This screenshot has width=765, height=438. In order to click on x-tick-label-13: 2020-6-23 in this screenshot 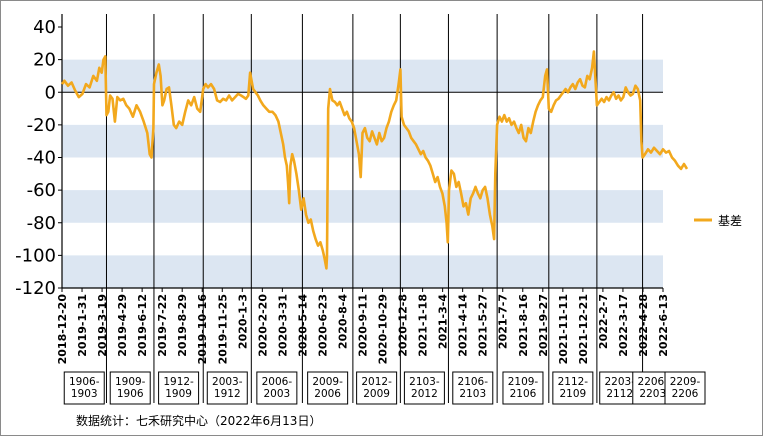, I will do `click(322, 325)`.